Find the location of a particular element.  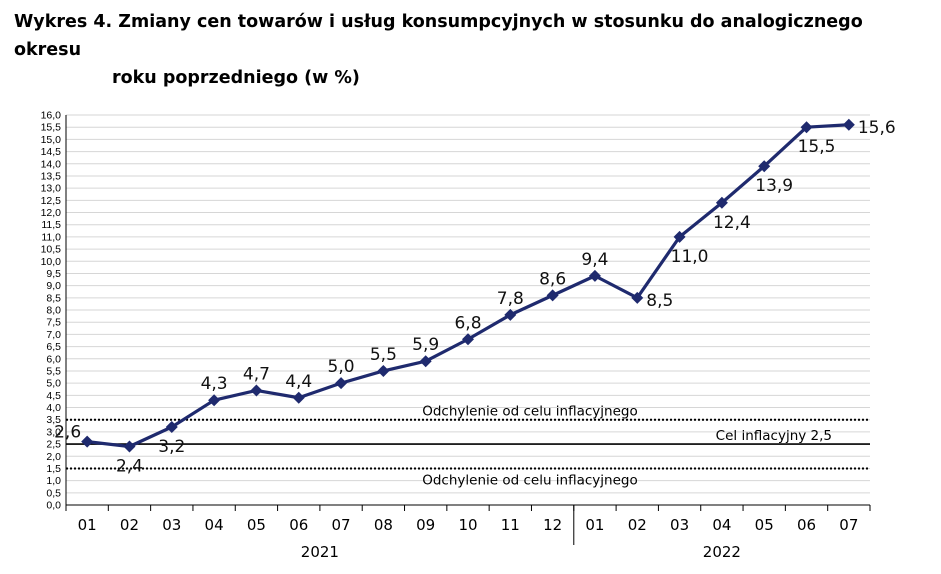

y-tick-label: 12,5 is located at coordinates (51, 201).